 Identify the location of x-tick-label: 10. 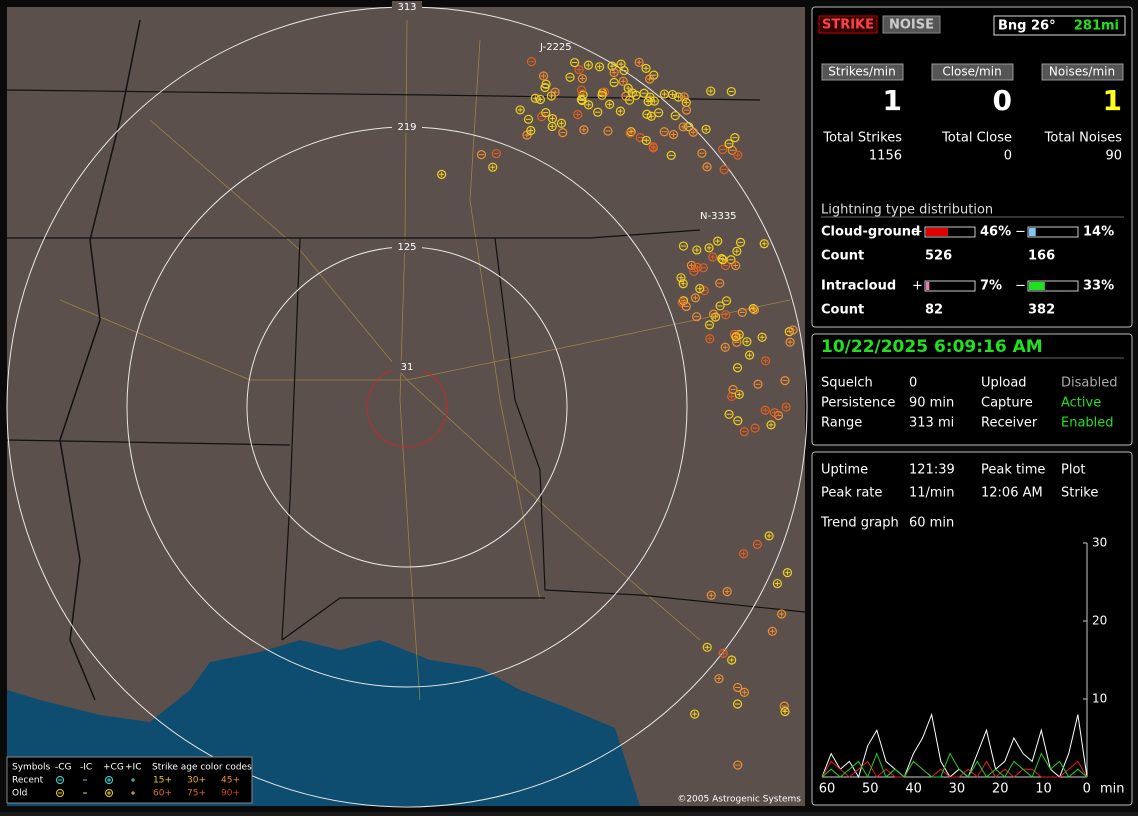
(1043, 789).